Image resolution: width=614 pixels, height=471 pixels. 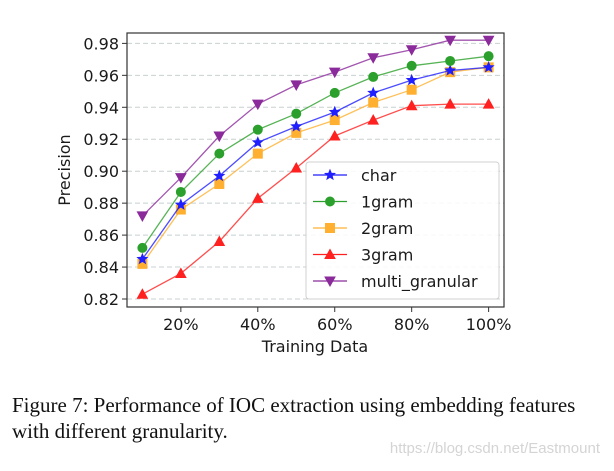 I want to click on x-tick-label: 60%, so click(x=335, y=324).